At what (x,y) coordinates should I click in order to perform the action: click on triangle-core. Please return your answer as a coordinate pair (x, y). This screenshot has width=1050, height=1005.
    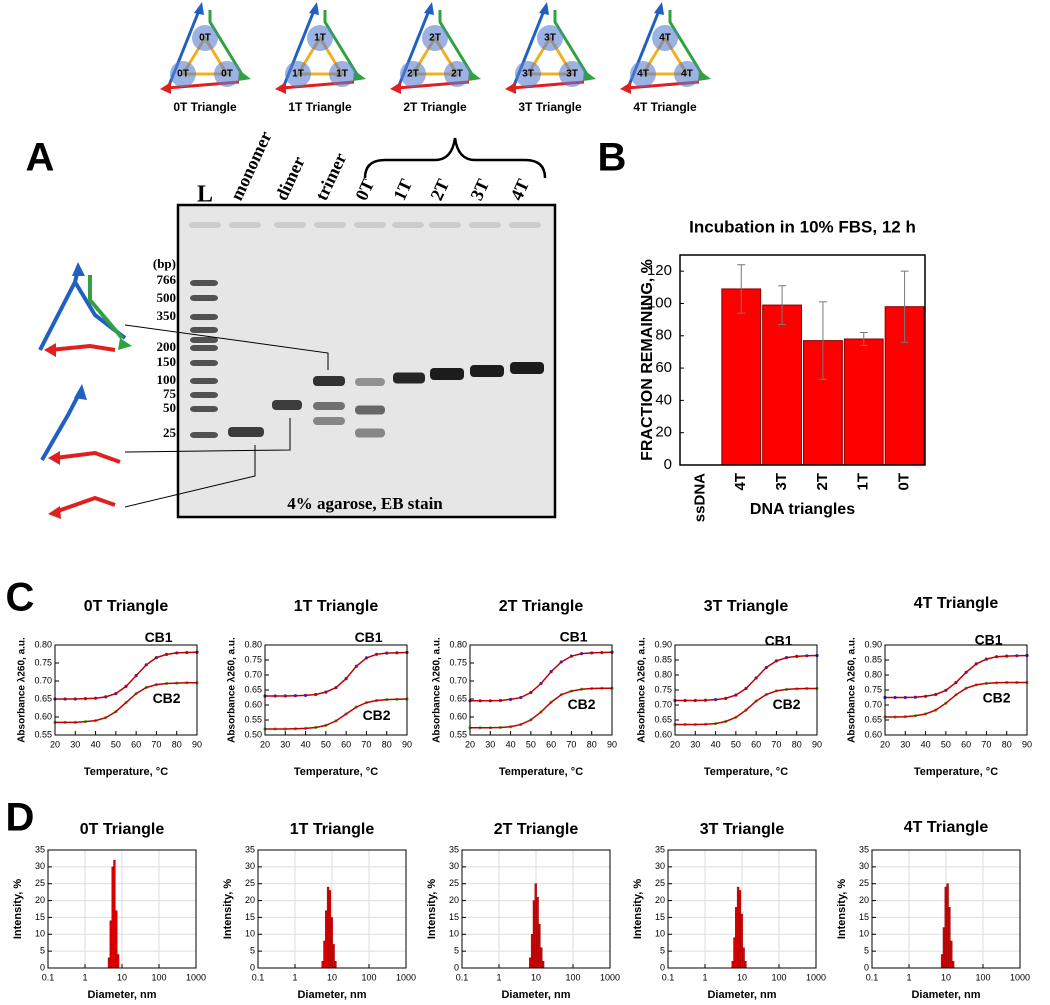
    Looking at the image, I should click on (435, 55).